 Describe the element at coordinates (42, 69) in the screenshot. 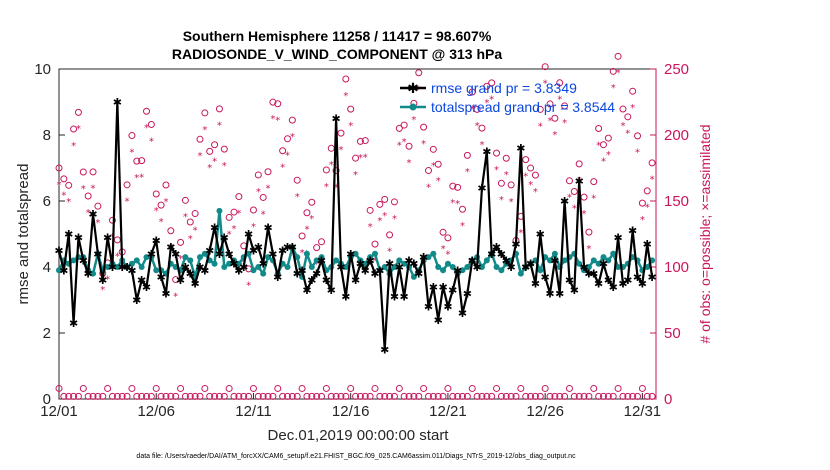

I see `y-tick-label: 10` at that location.